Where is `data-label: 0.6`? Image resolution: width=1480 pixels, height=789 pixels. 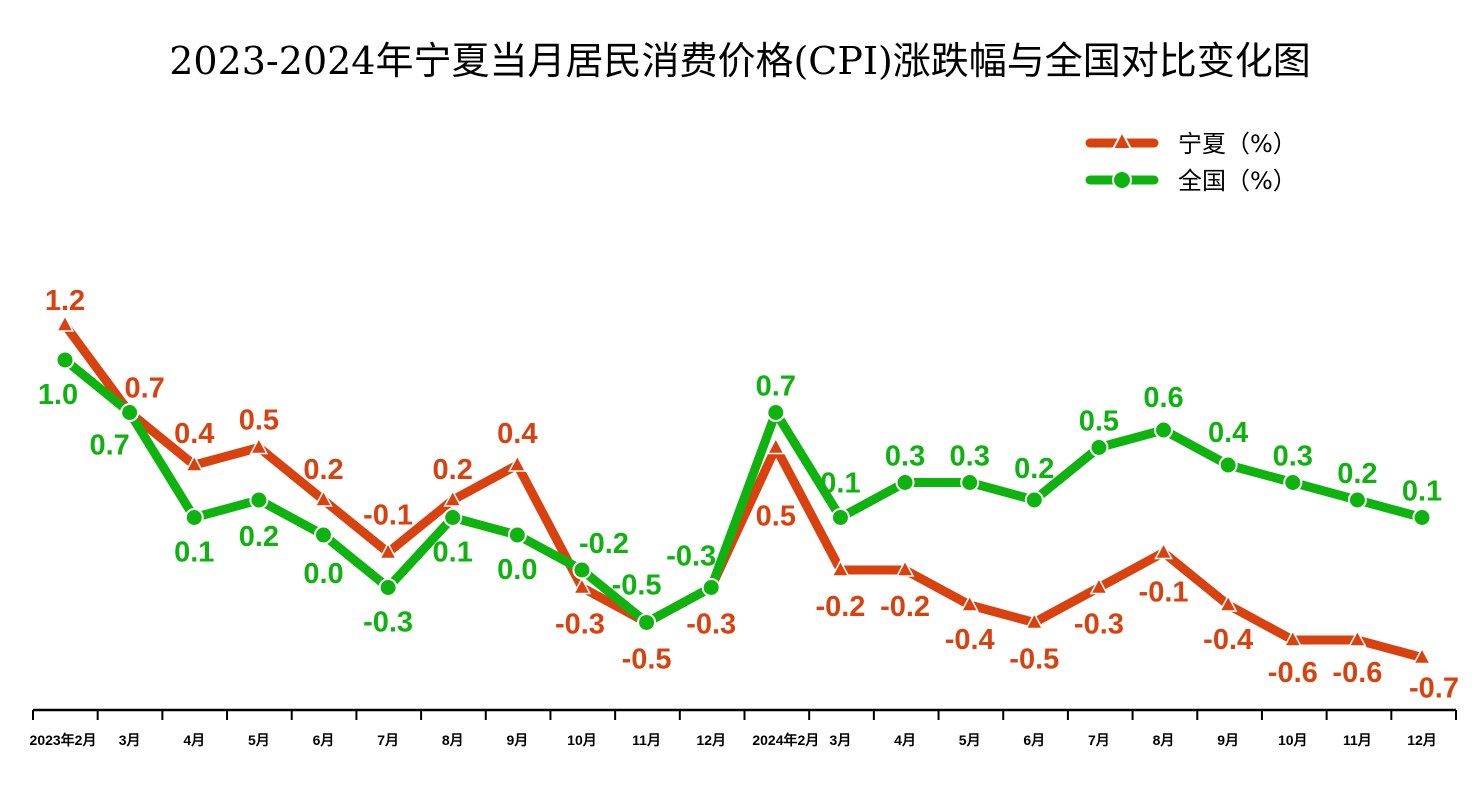 data-label: 0.6 is located at coordinates (1163, 398).